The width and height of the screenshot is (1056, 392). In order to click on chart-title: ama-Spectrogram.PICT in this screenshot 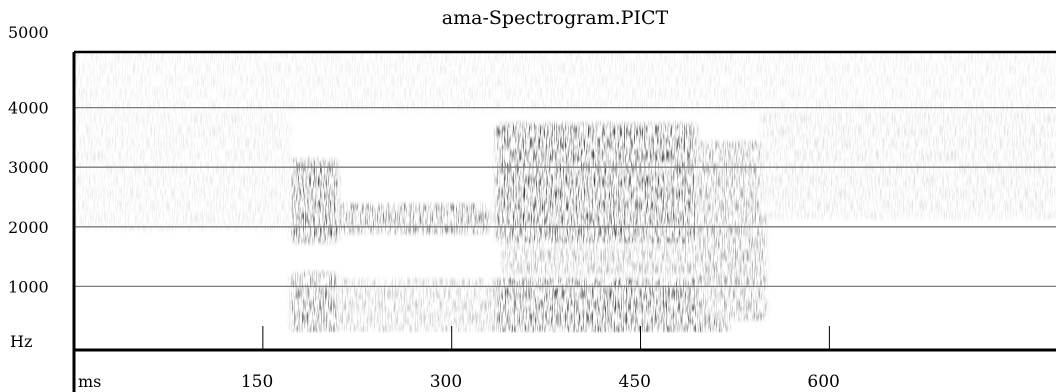, I will do `click(555, 18)`.